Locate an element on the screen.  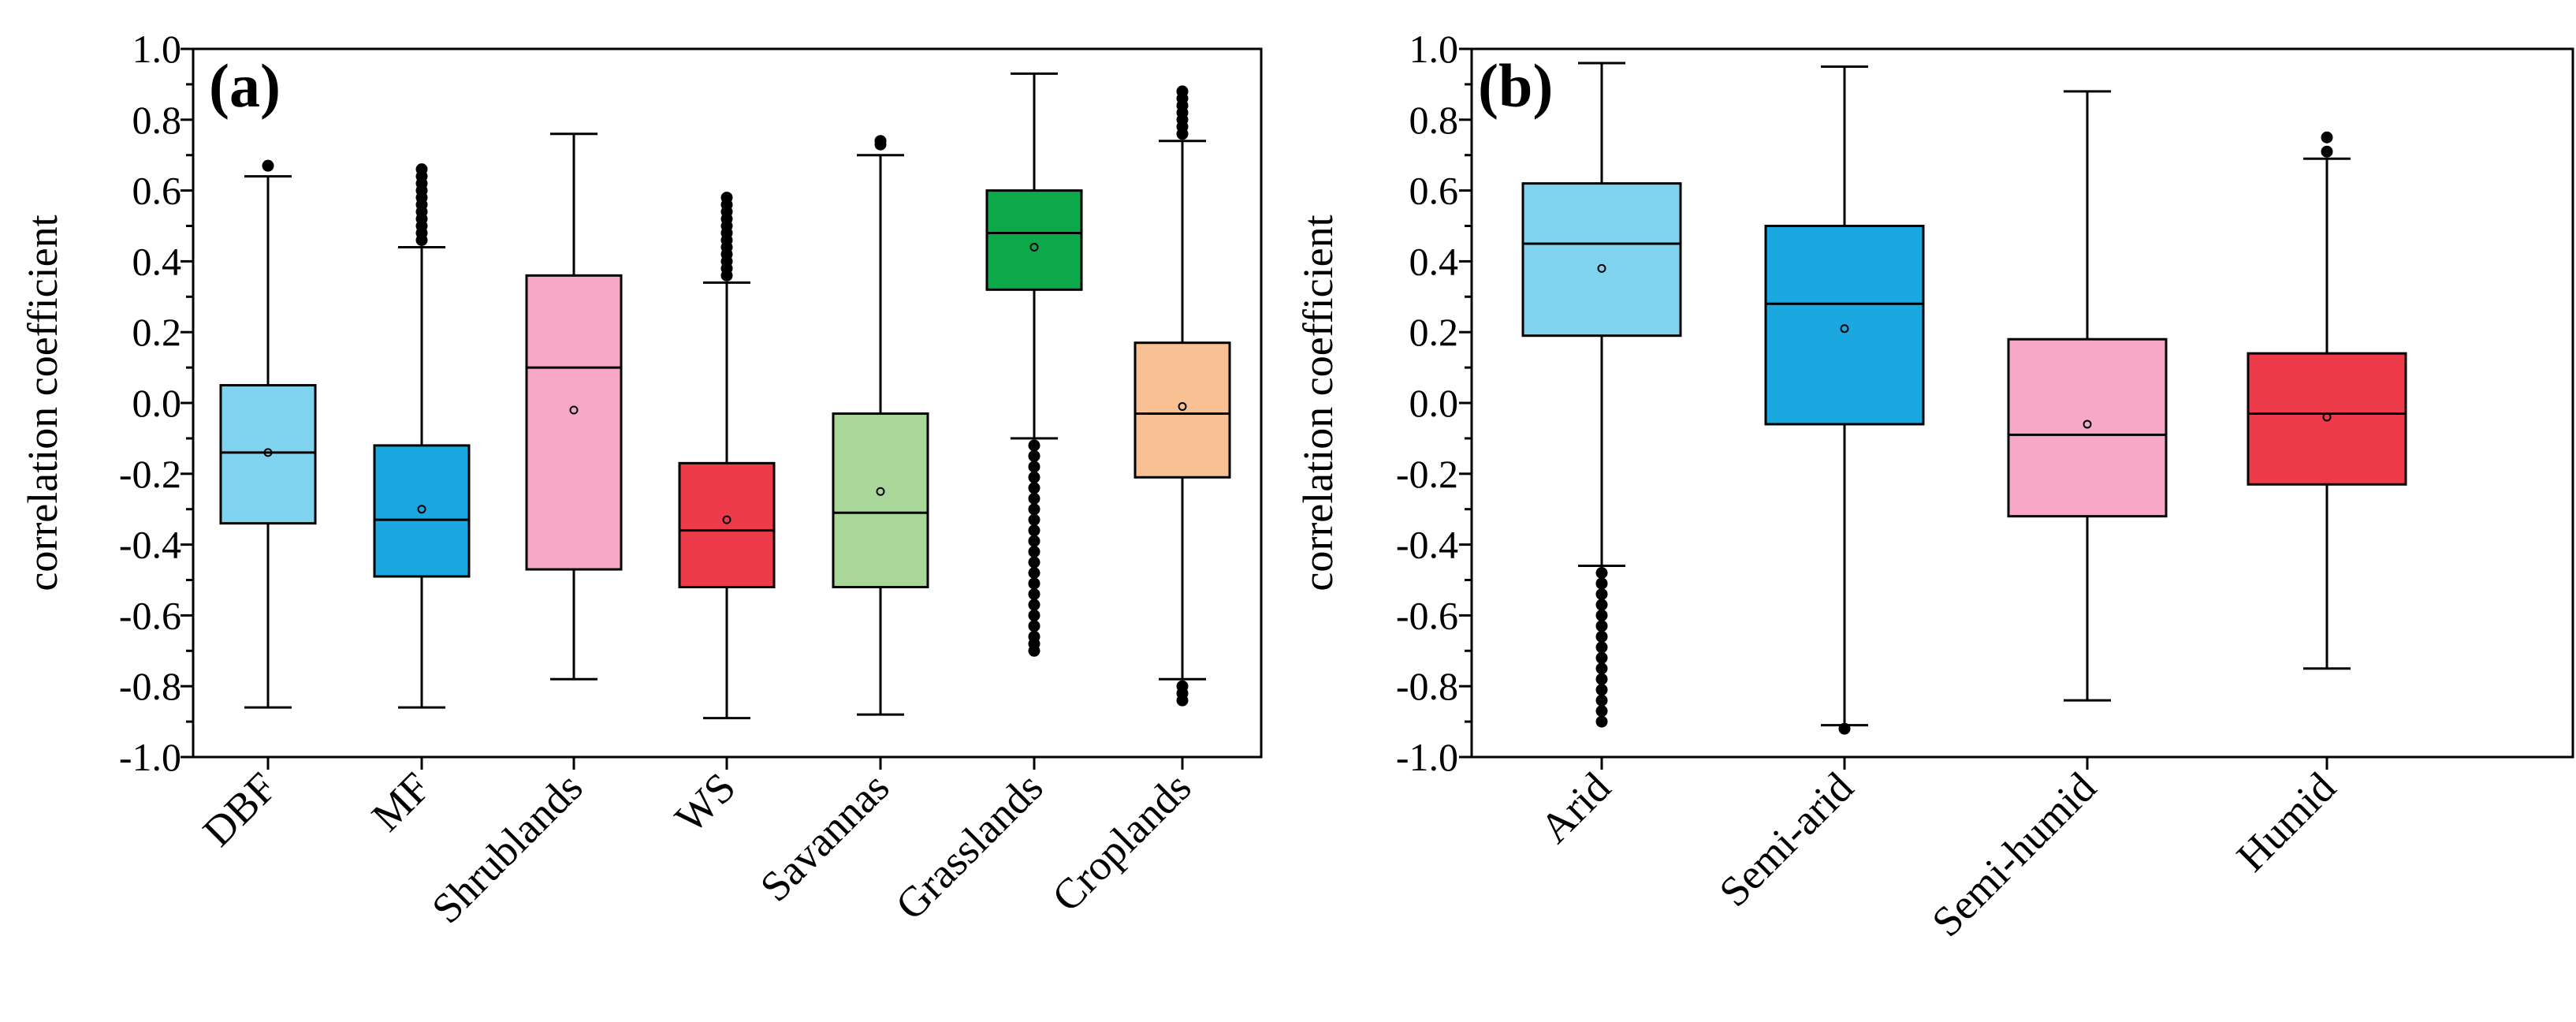
box-grasslands is located at coordinates (1034, 364).